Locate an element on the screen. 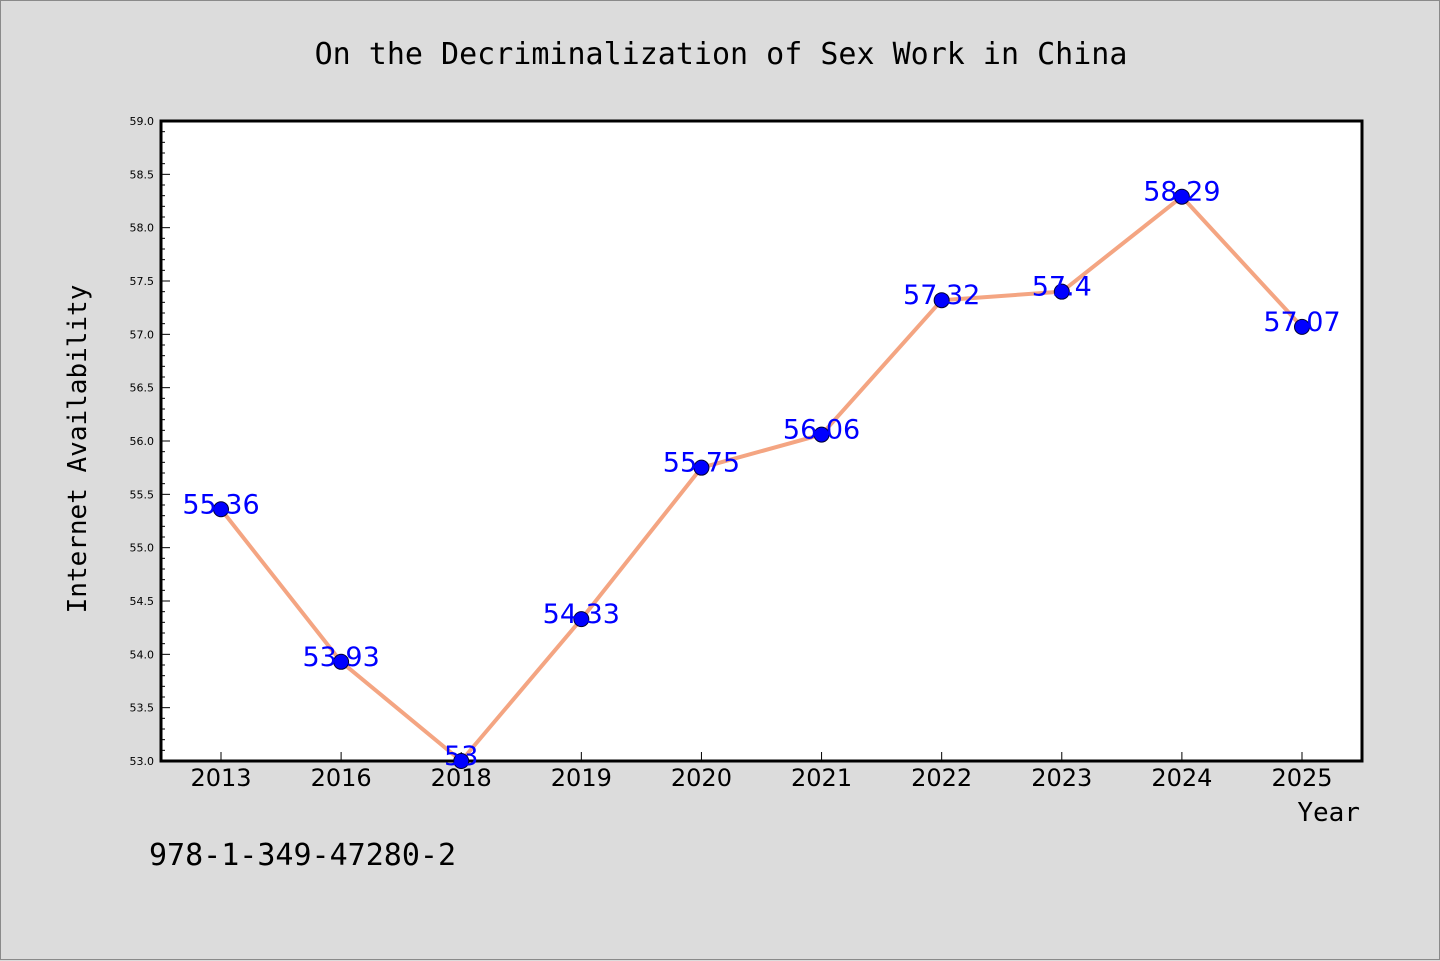 The image size is (1440, 961). y-tick-label: 59.0 is located at coordinates (142, 121).